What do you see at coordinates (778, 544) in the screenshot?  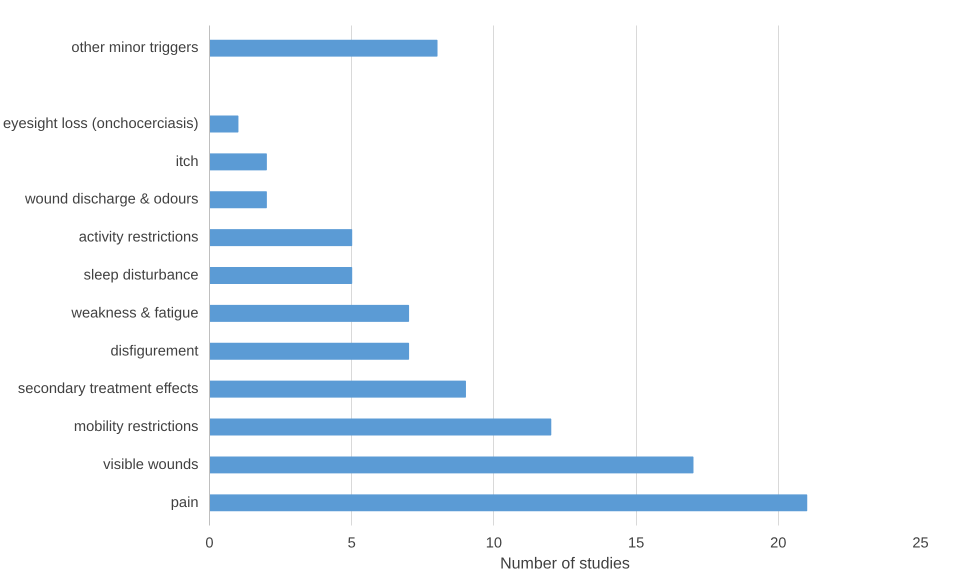 I see `x-tick-label: 20` at bounding box center [778, 544].